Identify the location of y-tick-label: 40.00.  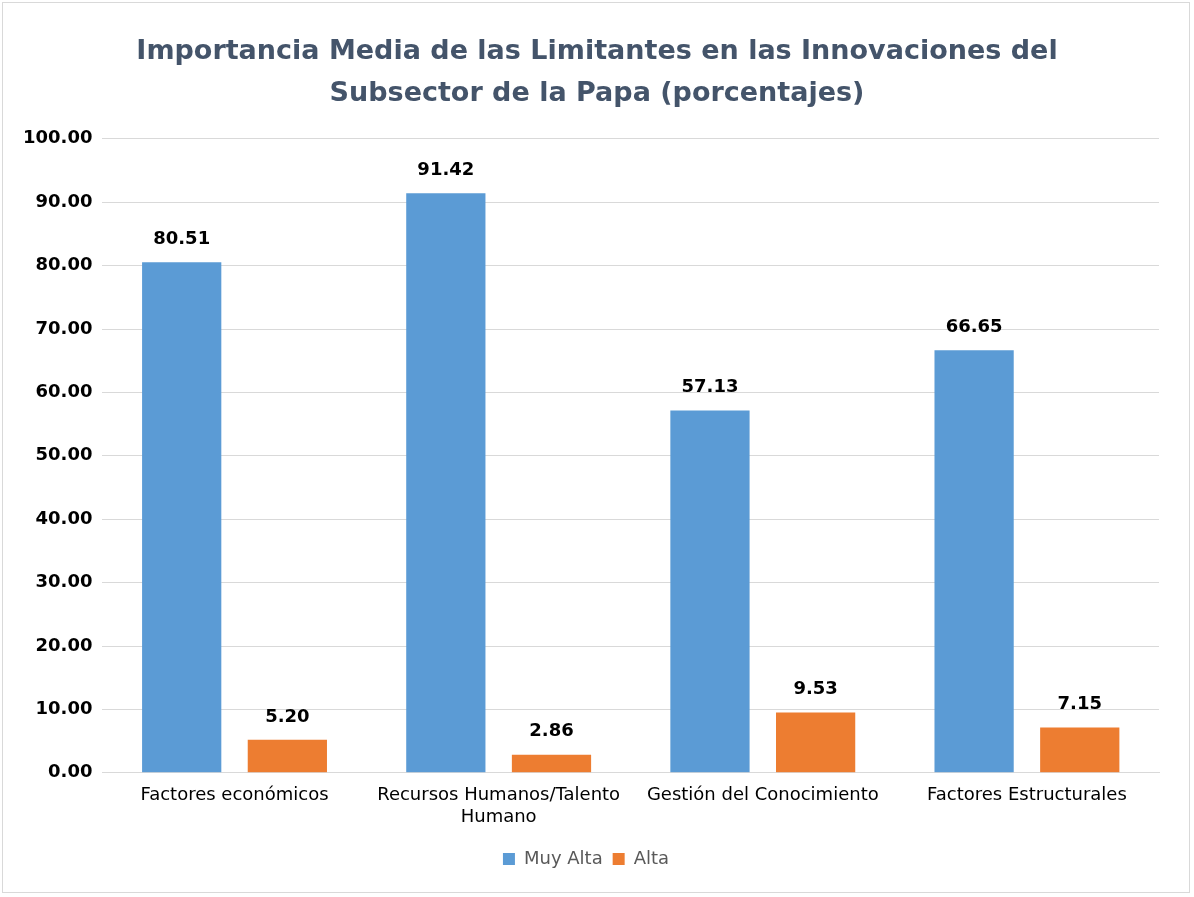
(64, 517).